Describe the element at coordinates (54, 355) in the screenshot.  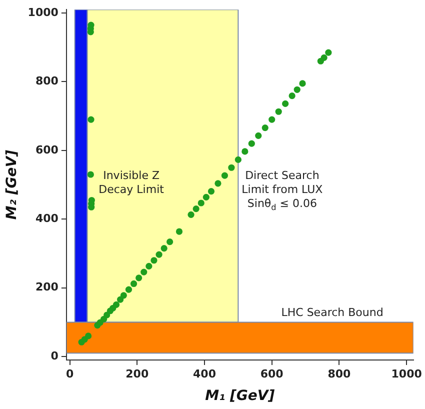
I see `y-tick-label: 0` at that location.